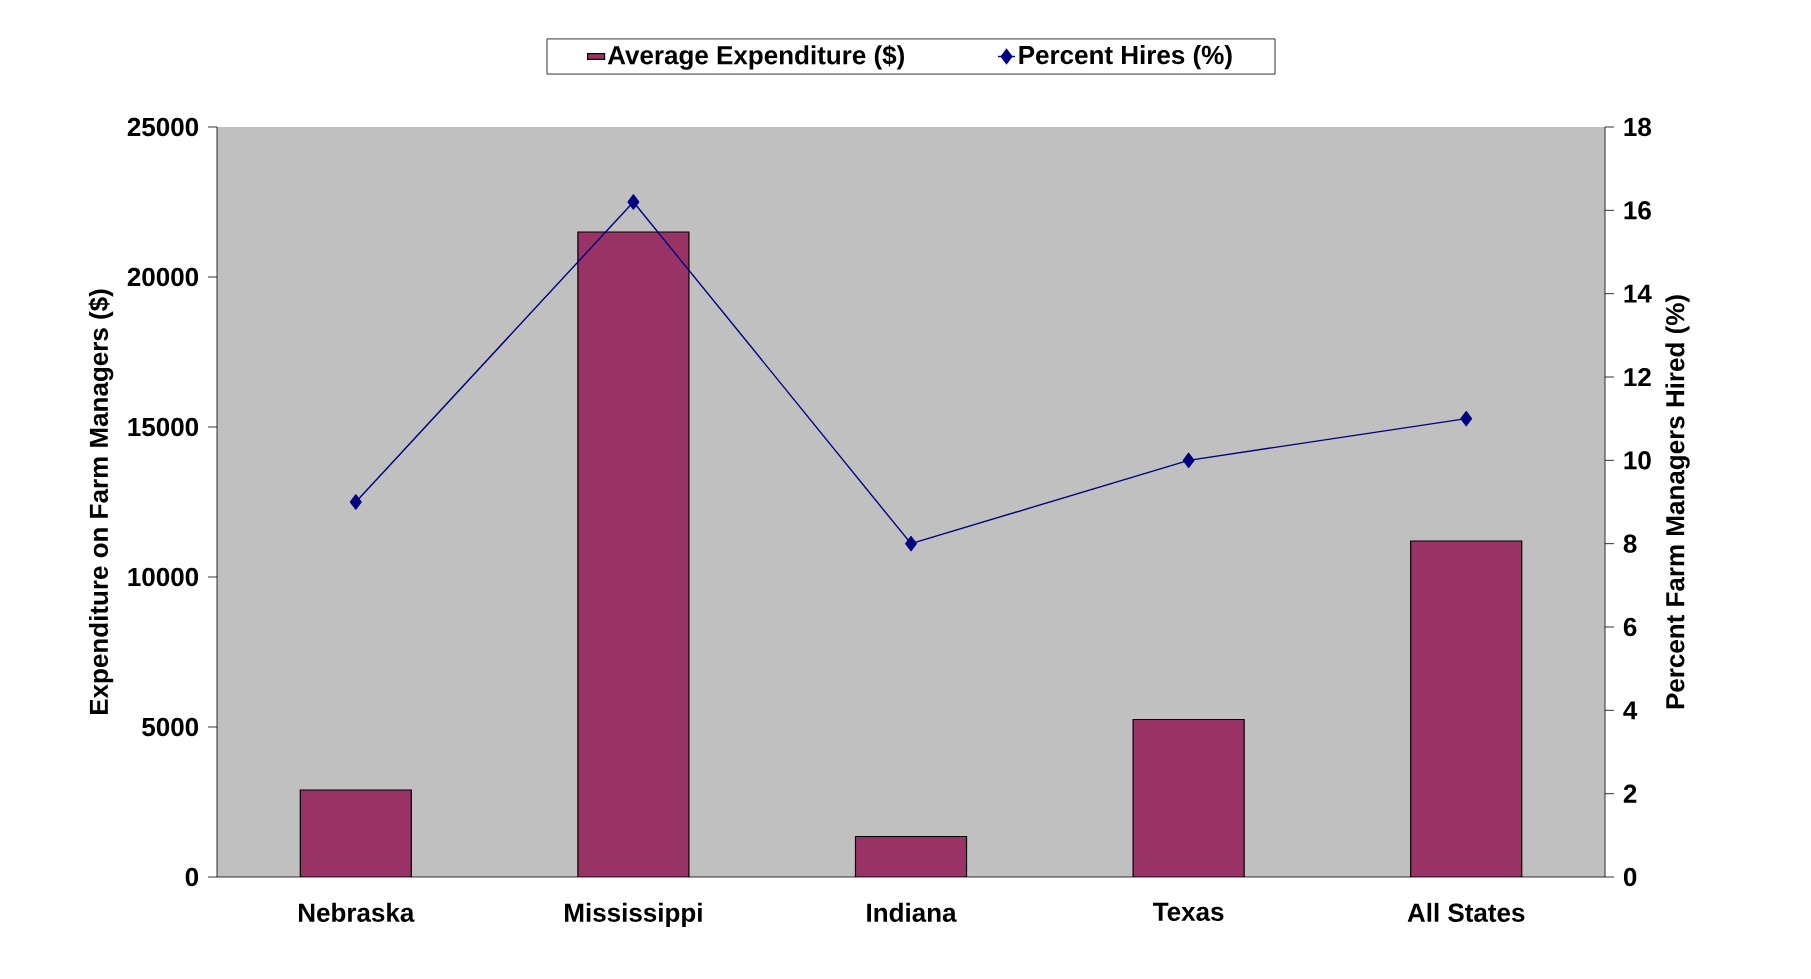  Describe the element at coordinates (101, 502) in the screenshot. I see `y-axis-title: Expenditure on Farm Managers ($)` at that location.